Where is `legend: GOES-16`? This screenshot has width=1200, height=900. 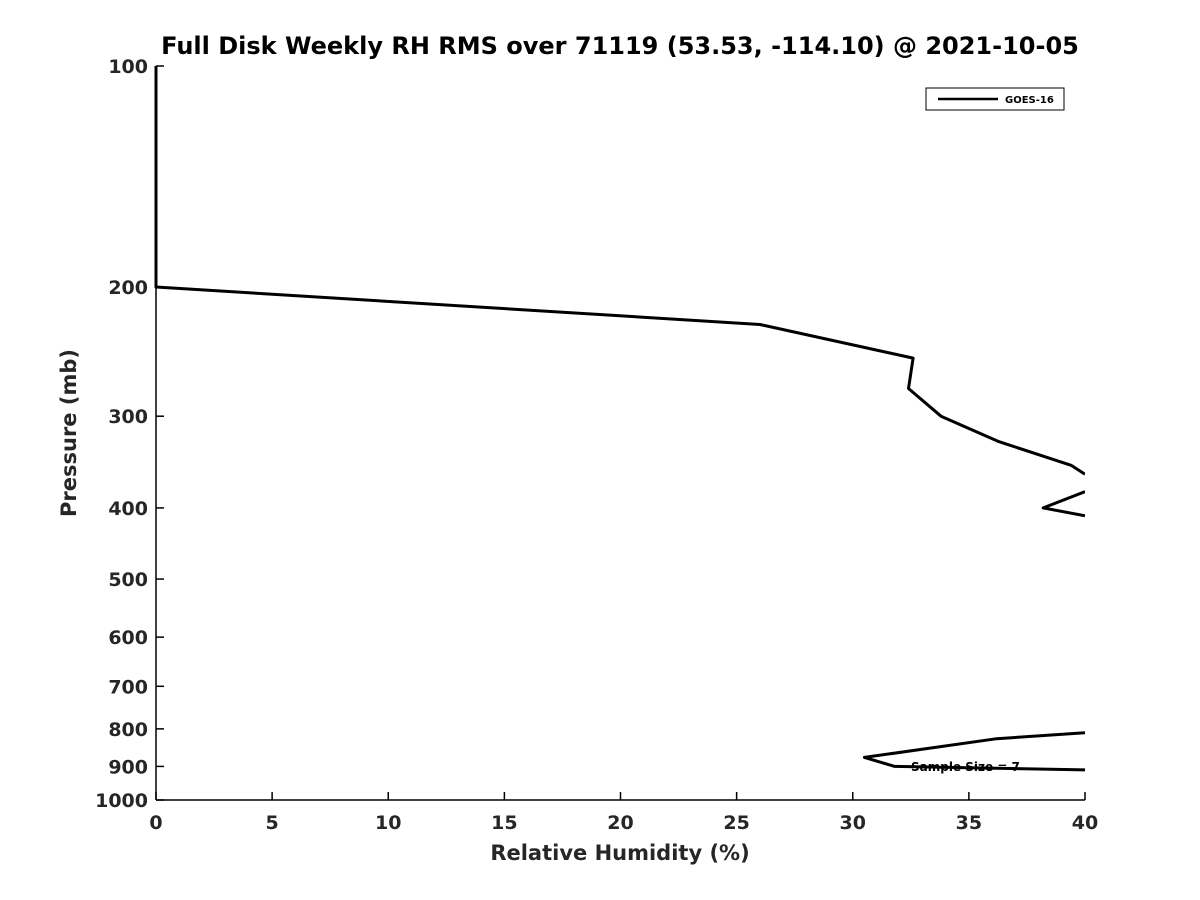
legend: GOES-16 is located at coordinates (995, 99).